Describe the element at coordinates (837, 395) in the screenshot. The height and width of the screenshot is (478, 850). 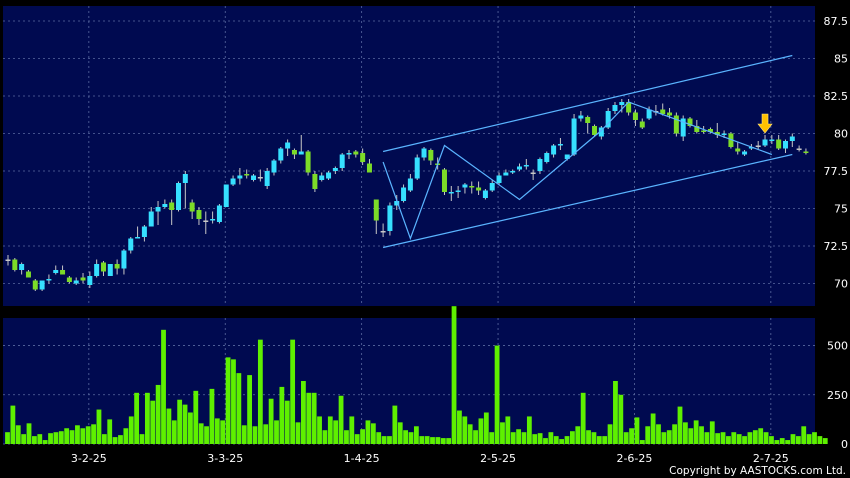
I see `volume-y-axis: 0 250 500` at that location.